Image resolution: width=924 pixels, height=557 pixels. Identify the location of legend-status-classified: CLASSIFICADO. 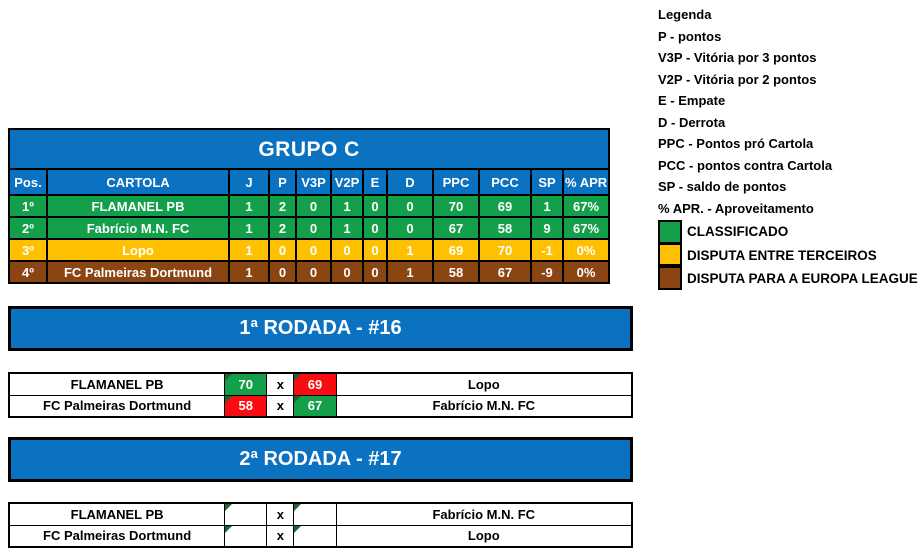
(789, 232).